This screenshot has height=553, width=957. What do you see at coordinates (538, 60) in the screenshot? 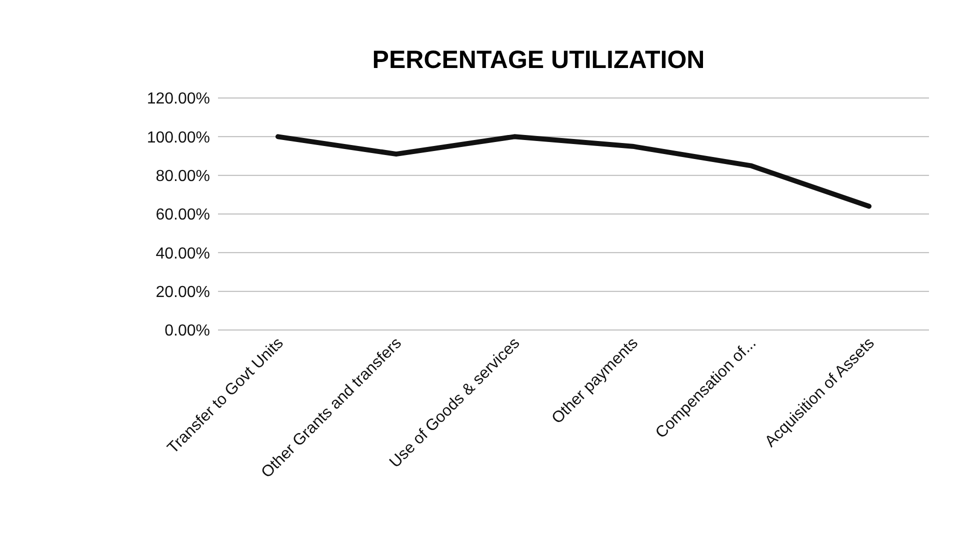
I see `chart-title: PERCENTAGE UTILIZATION` at bounding box center [538, 60].